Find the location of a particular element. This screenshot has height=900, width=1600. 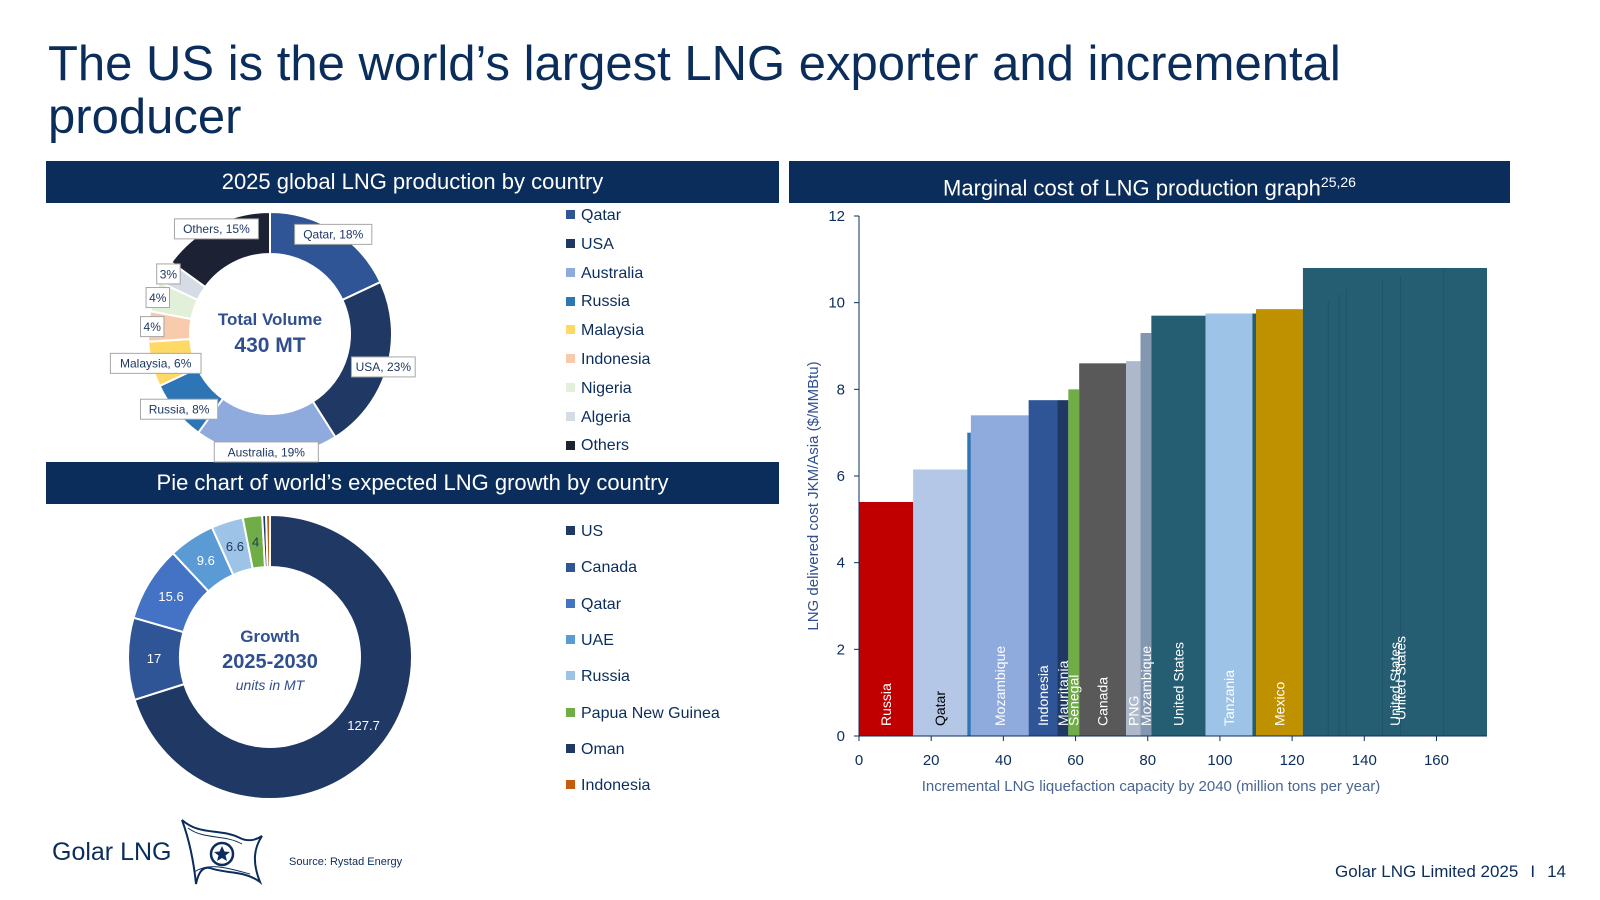

legend-swatch-malaysia is located at coordinates (570, 330).